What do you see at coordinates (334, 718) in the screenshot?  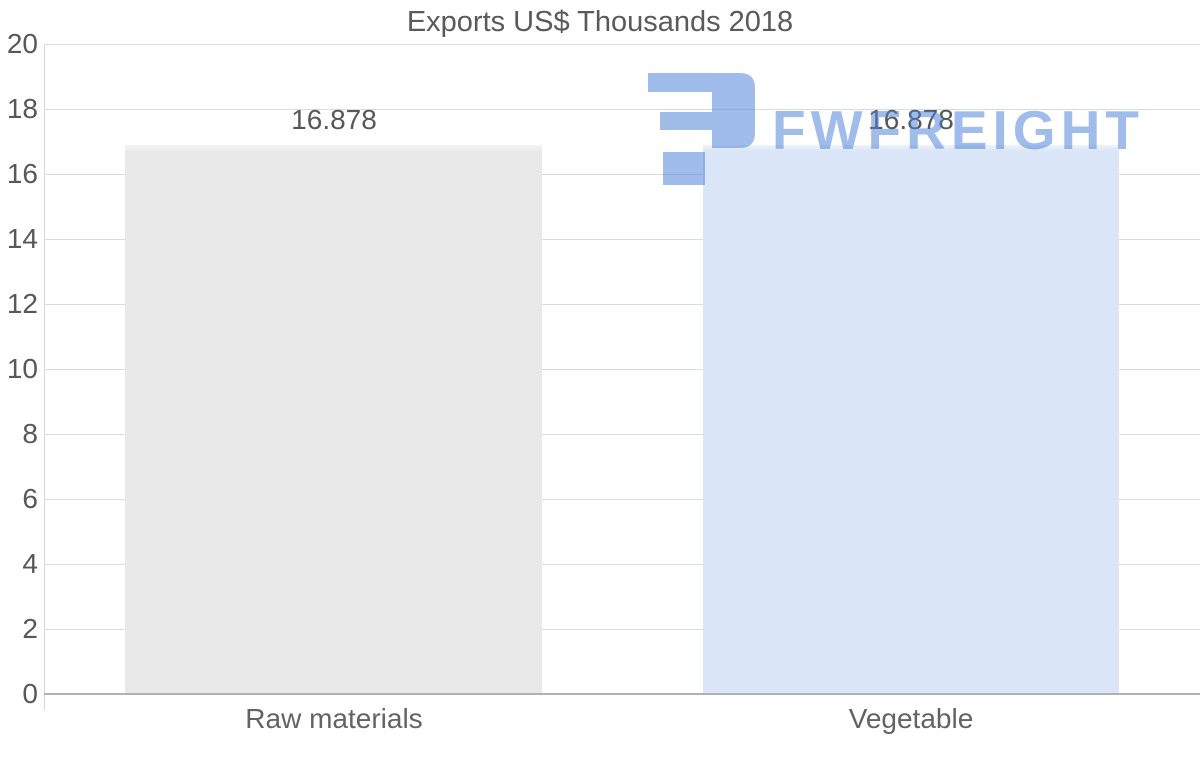 I see `category-label: Raw materials` at bounding box center [334, 718].